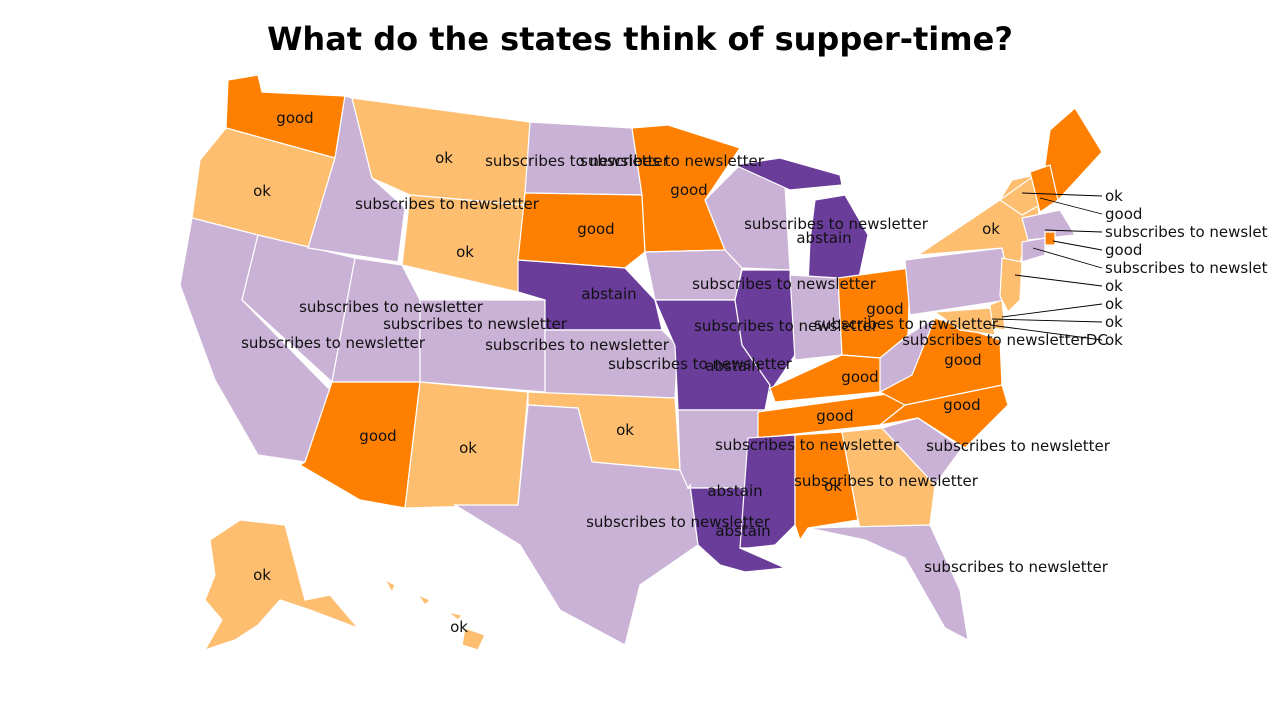 This screenshot has height=720, width=1280. Describe the element at coordinates (1048, 225) in the screenshot. I see `state-massachusetts` at that location.